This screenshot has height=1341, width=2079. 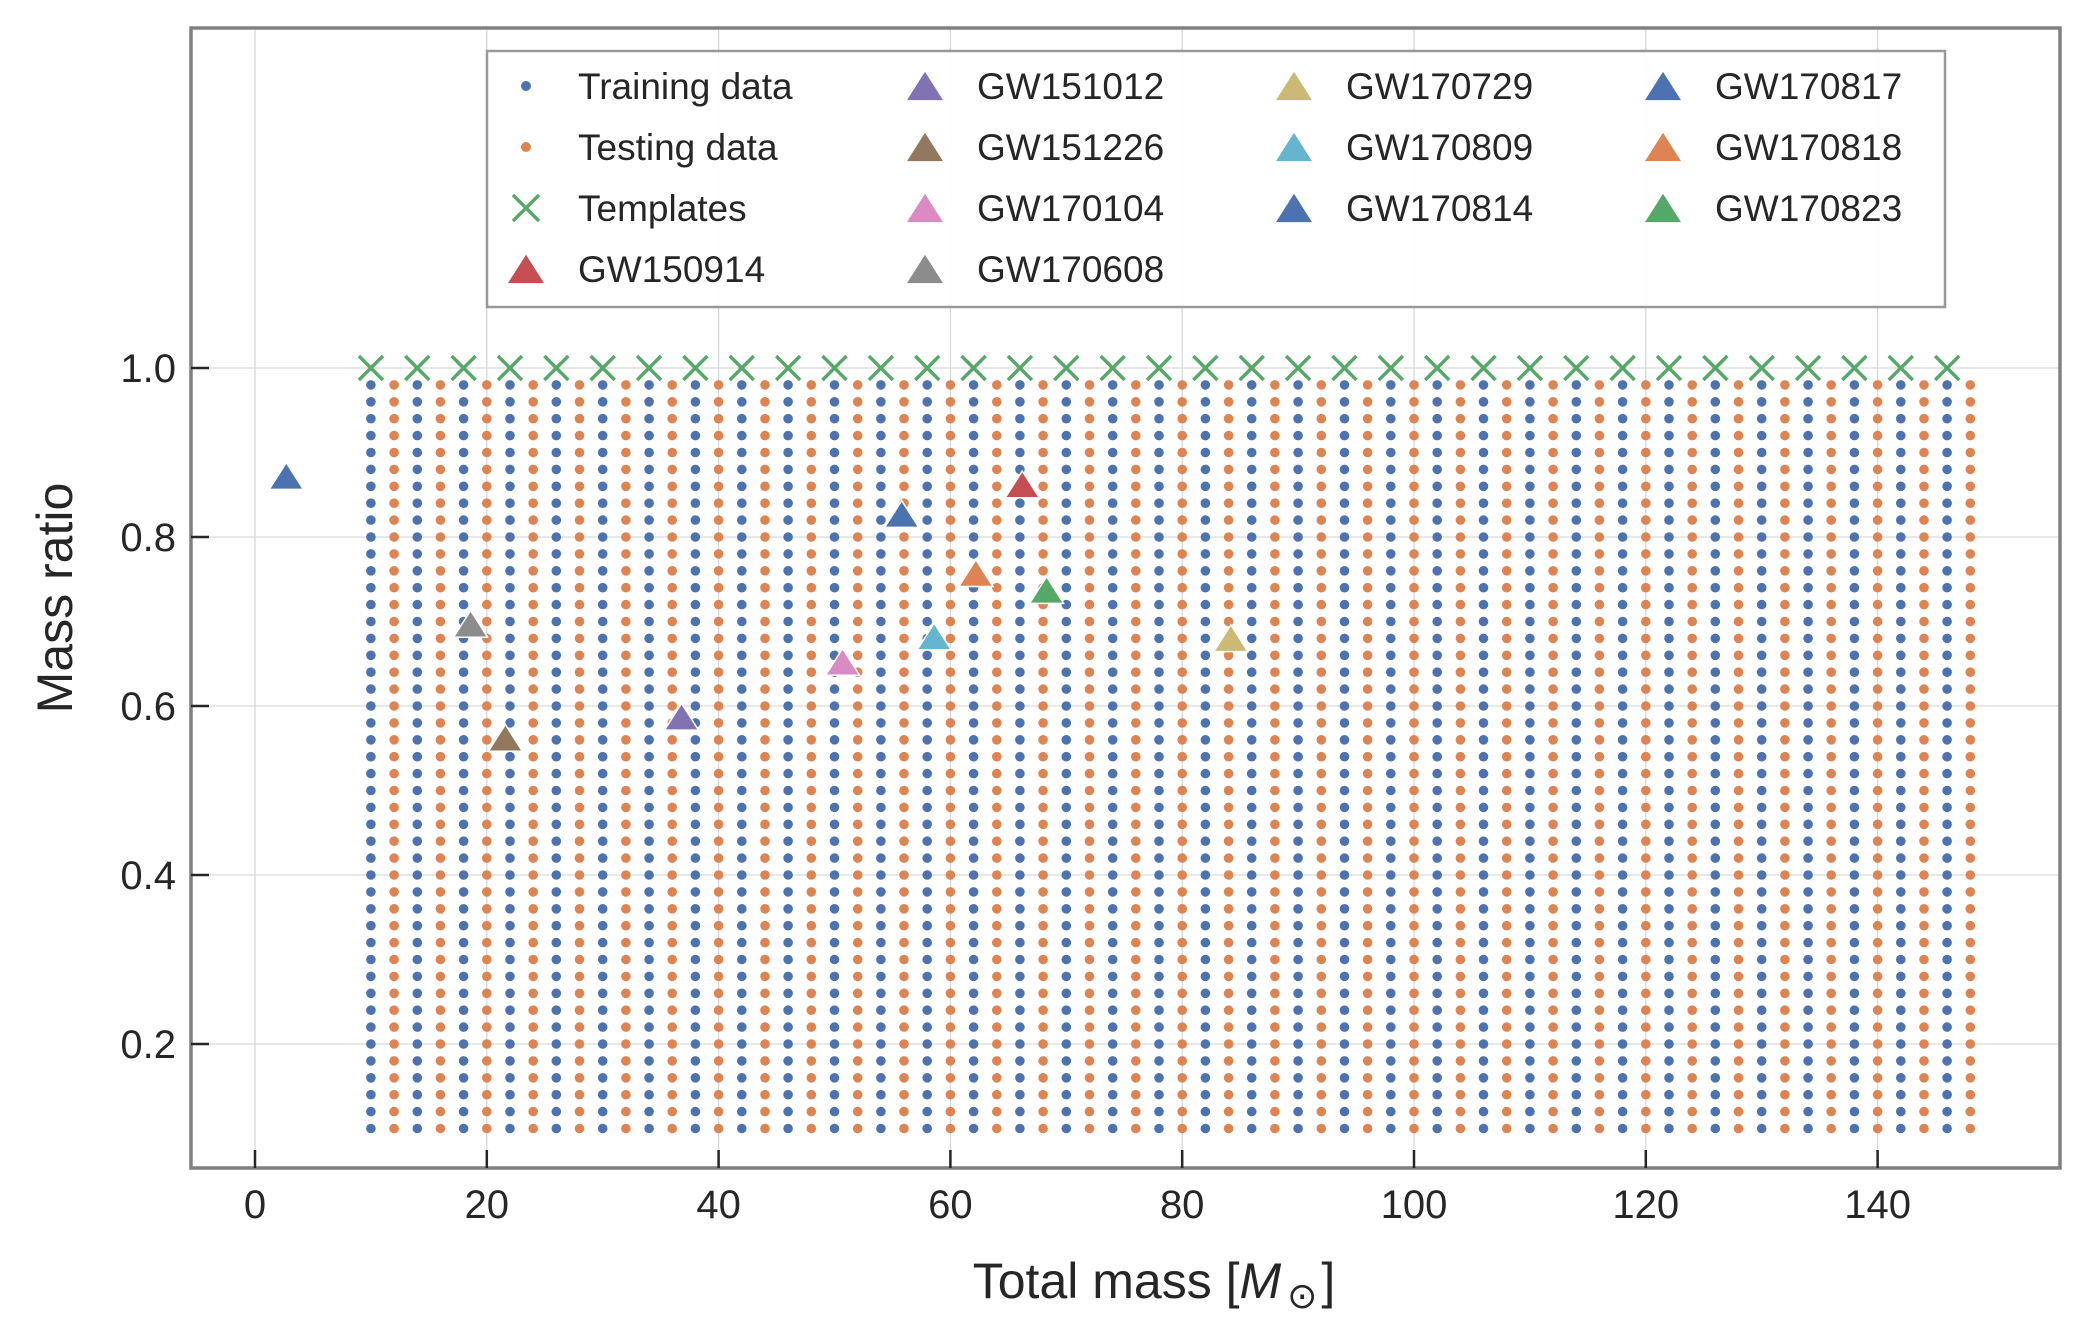 I want to click on legend-label: Testing data, so click(x=678, y=147).